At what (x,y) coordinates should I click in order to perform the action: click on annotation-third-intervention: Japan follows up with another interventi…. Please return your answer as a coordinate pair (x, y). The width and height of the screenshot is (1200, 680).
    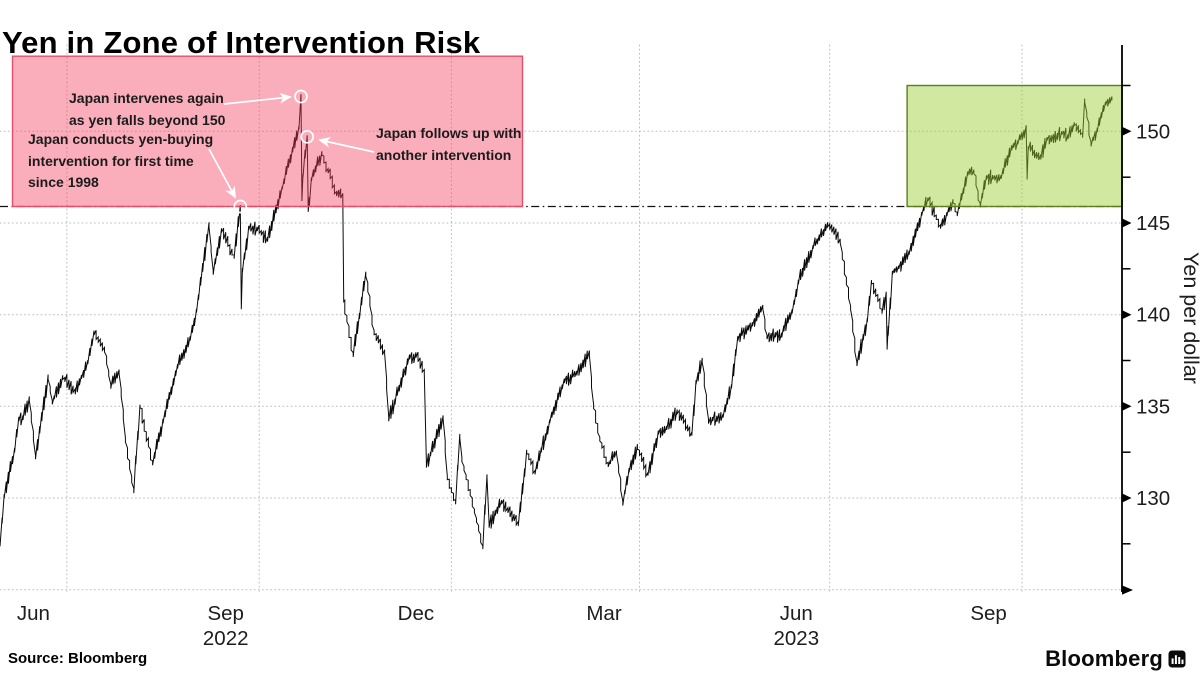
    Looking at the image, I should click on (448, 144).